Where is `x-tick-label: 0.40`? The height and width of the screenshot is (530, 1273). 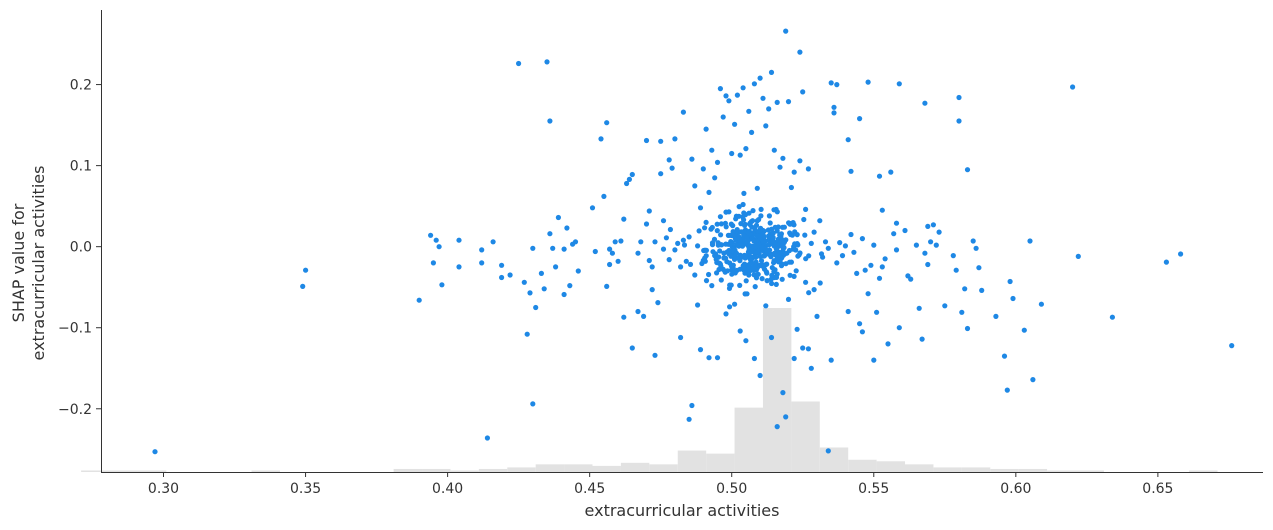
x-tick-label: 0.40 is located at coordinates (447, 489).